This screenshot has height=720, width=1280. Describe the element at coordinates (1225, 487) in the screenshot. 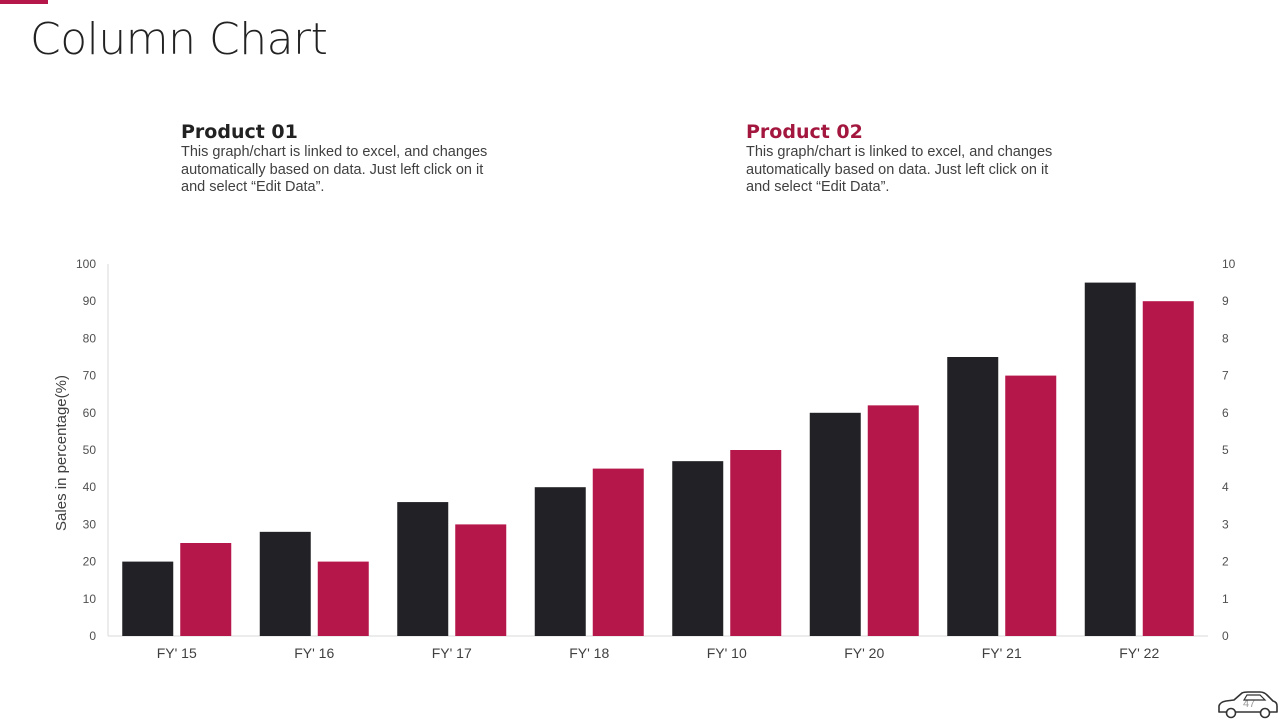

I see `y2-tick-label: 4` at that location.